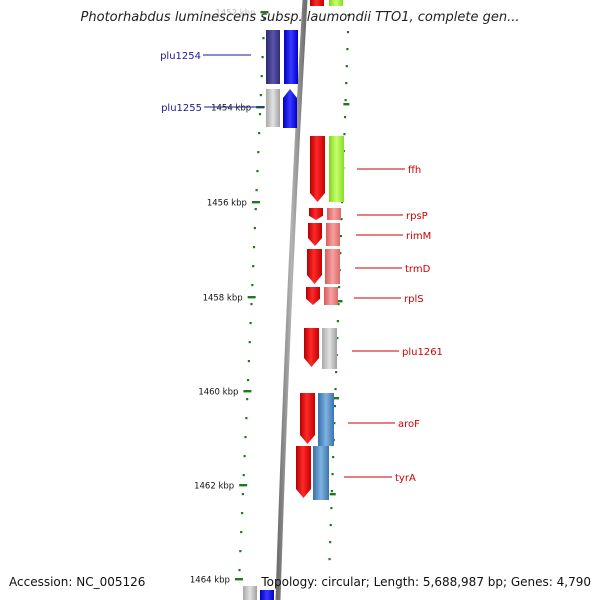 Image resolution: width=600 pixels, height=600 pixels. I want to click on gene-label-trmD: trmD, so click(418, 269).